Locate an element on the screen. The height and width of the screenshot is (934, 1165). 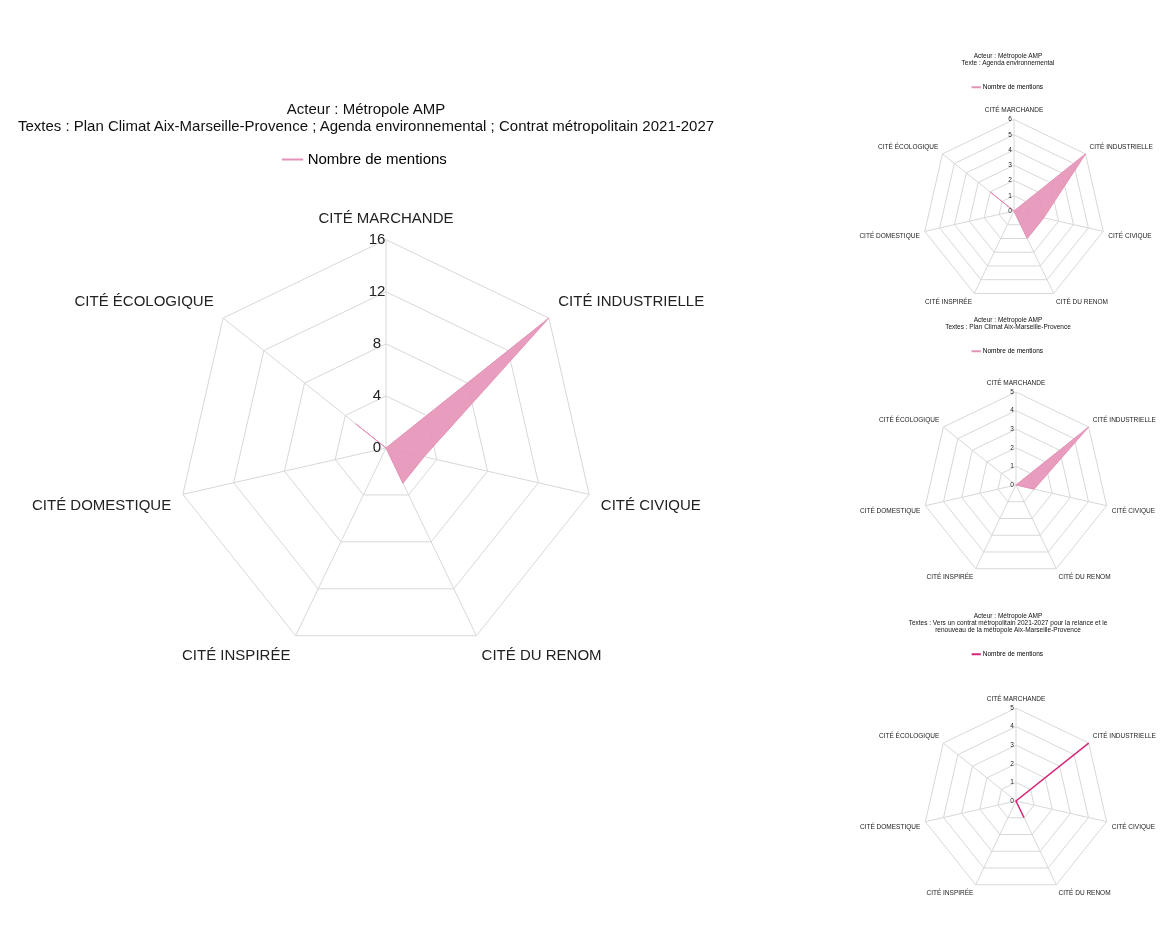
y-tick-label: 16 is located at coordinates (377, 238).